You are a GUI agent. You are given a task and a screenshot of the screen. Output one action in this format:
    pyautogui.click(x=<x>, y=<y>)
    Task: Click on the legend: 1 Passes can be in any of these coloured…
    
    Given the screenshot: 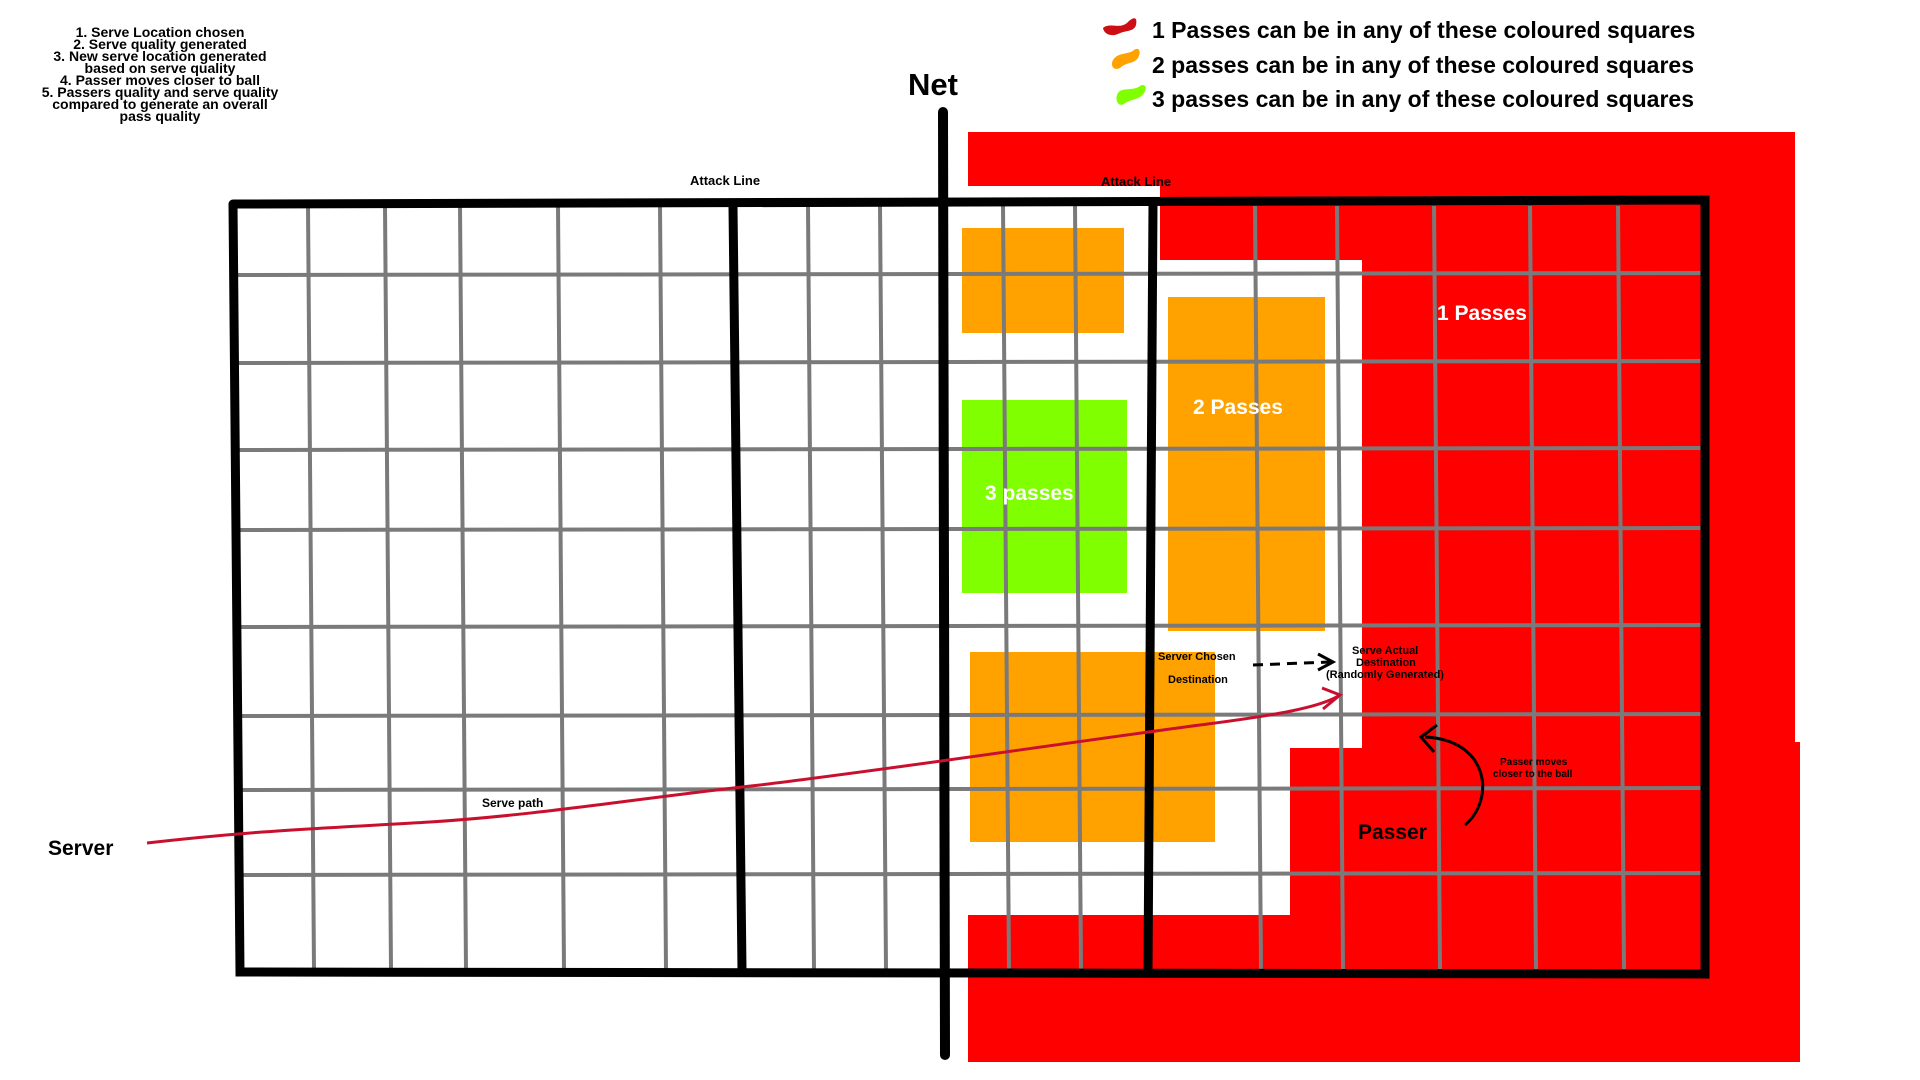 What is the action you would take?
    pyautogui.click(x=1423, y=64)
    